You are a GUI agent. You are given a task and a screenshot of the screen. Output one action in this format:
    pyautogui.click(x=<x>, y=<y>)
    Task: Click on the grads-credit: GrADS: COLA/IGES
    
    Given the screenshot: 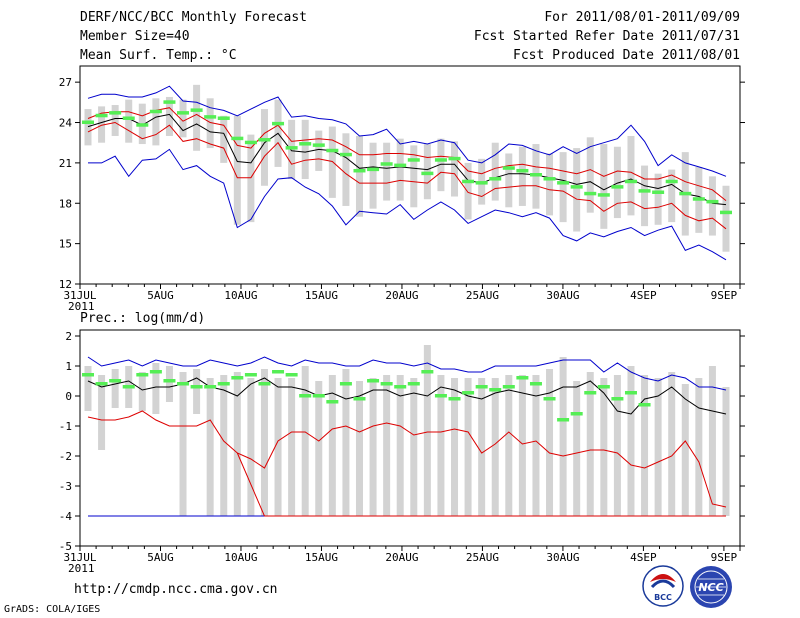 What is the action you would take?
    pyautogui.click(x=52, y=609)
    